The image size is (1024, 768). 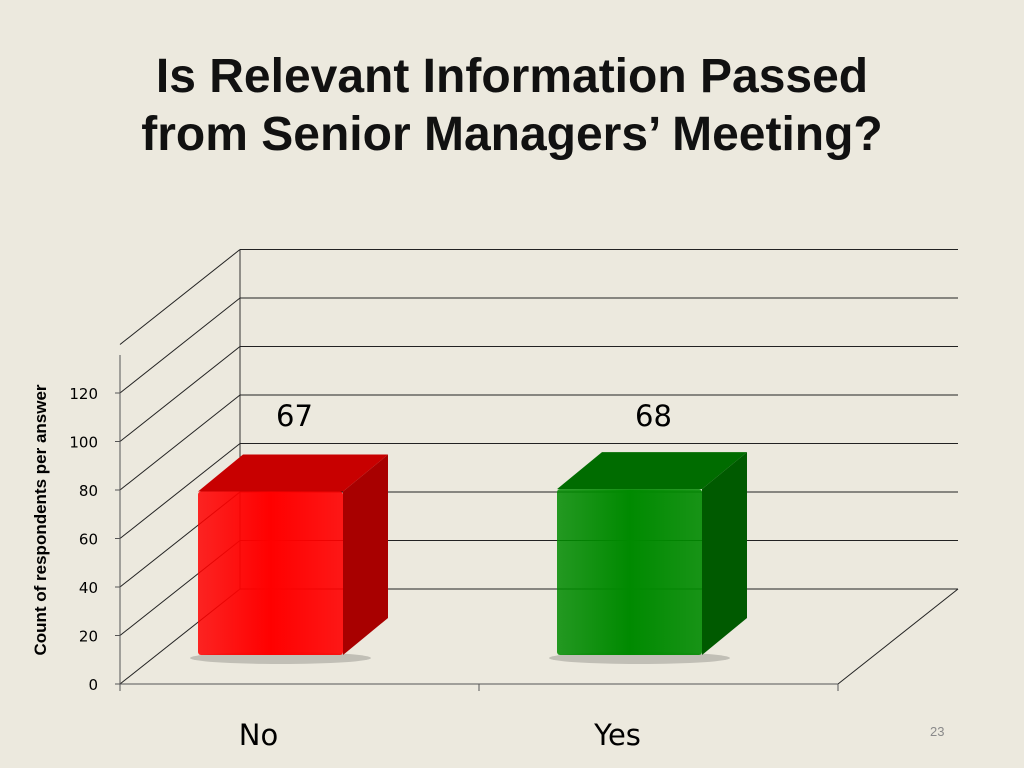 I want to click on x-category-label: No, so click(x=258, y=735).